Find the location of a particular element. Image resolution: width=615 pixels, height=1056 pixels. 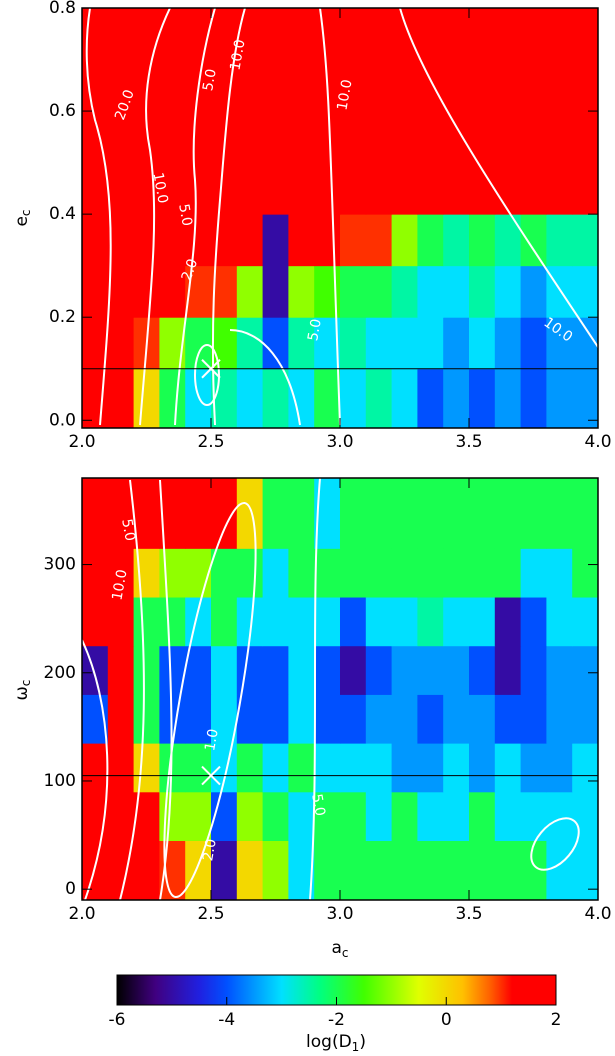

y-tick-label: 0 is located at coordinates (70, 889).